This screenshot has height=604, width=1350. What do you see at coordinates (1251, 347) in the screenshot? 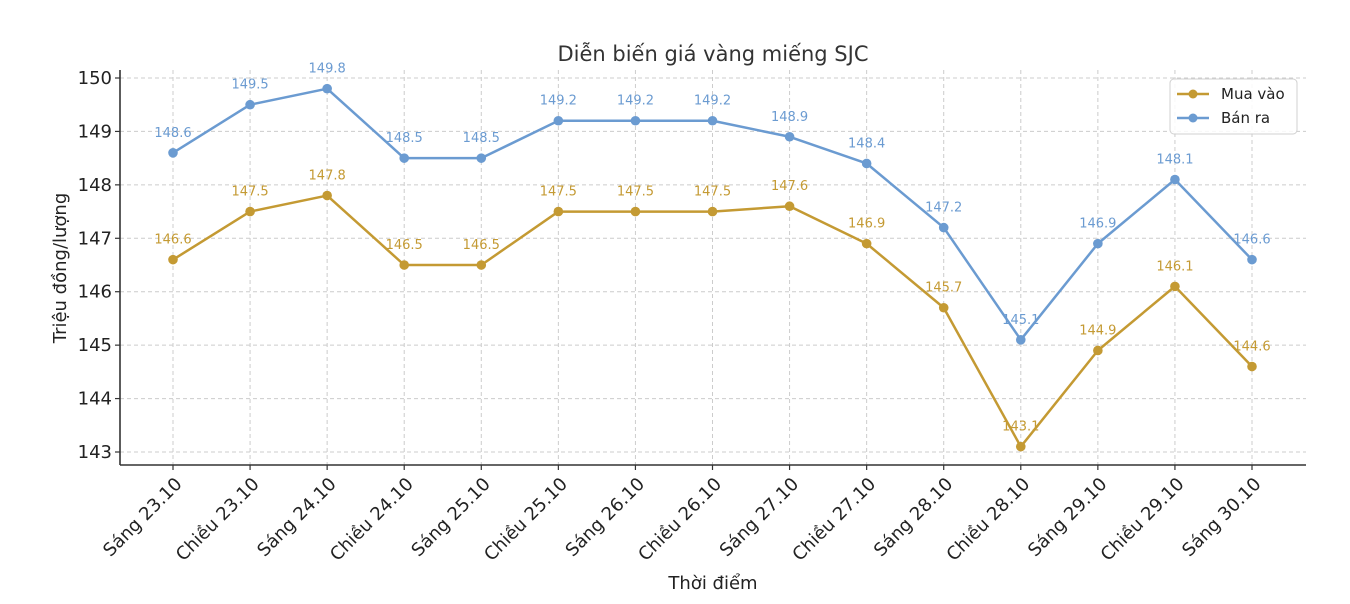
I see `data-label: 144.6` at bounding box center [1251, 347].